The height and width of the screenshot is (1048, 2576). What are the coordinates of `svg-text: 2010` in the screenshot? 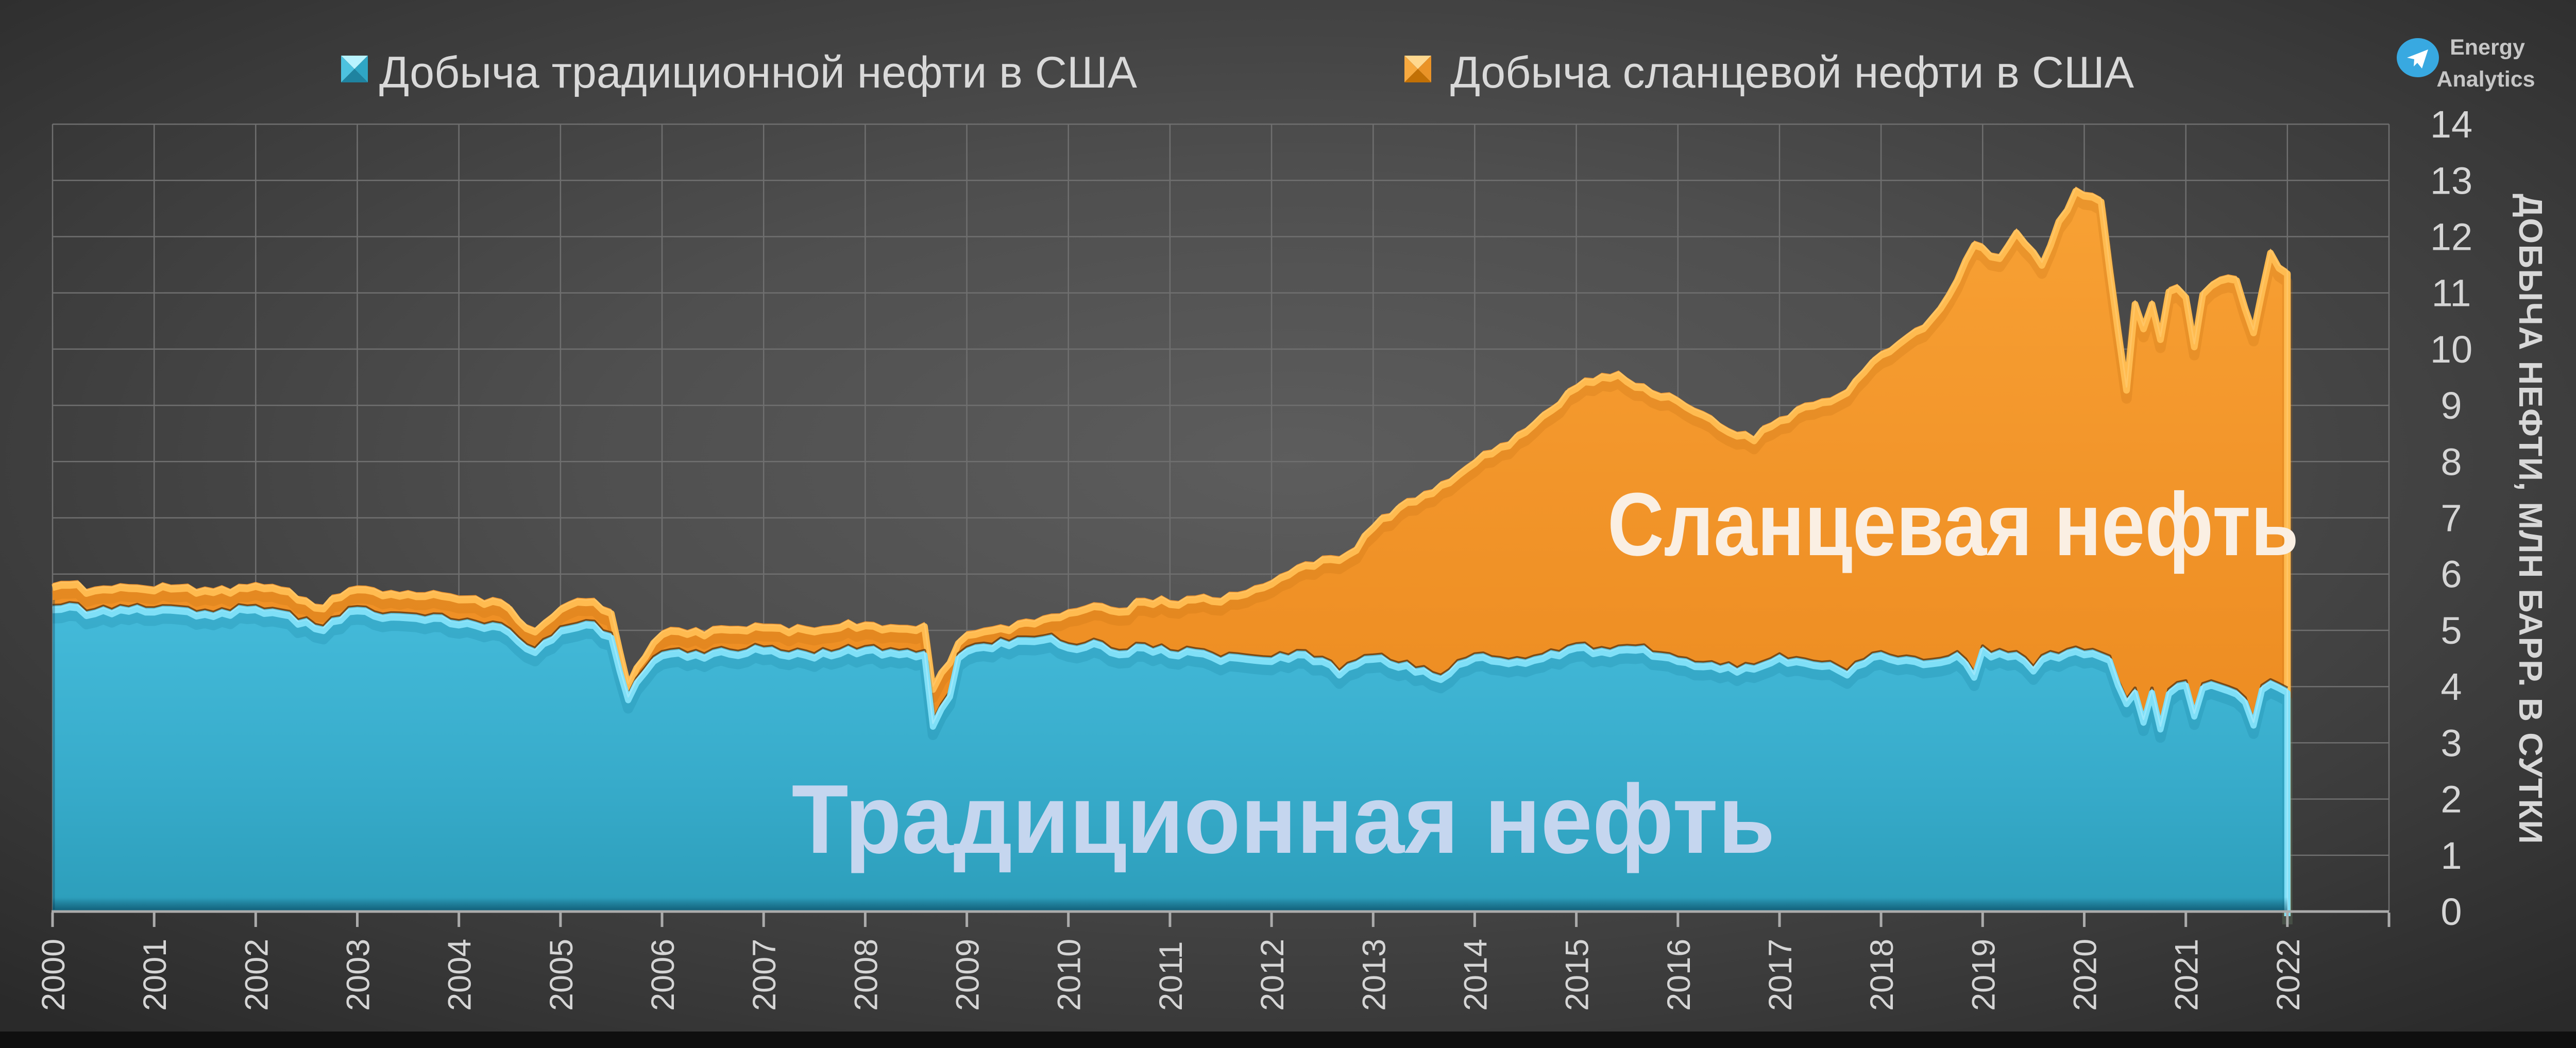 It's located at (1070, 975).